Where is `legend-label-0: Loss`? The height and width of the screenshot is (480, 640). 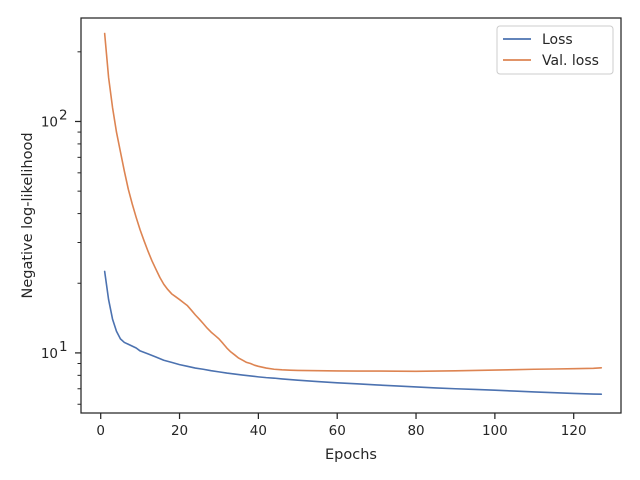
legend-label-0: Loss is located at coordinates (557, 40).